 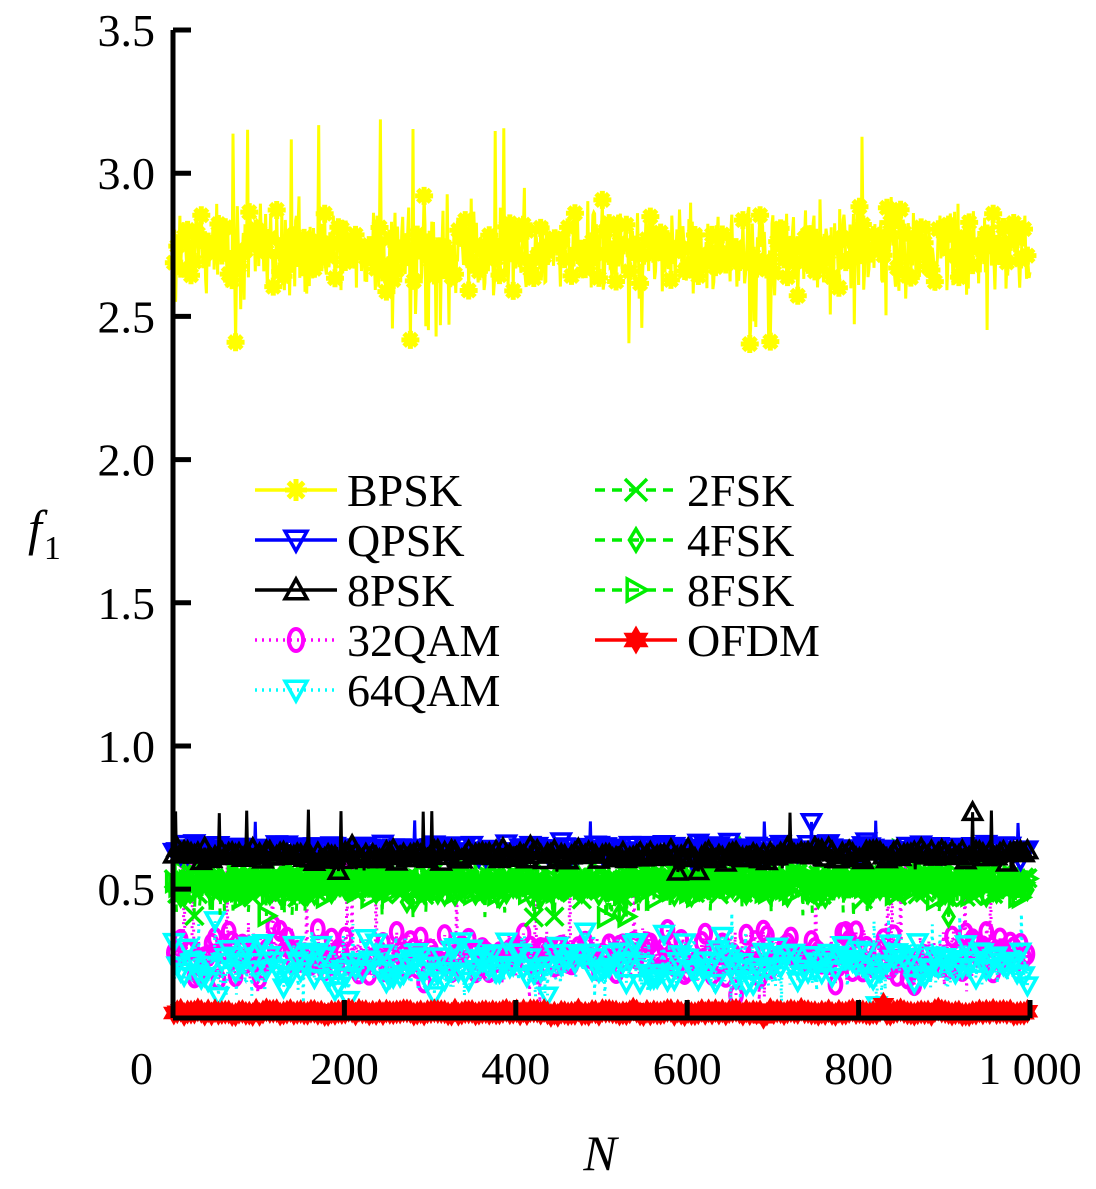 I want to click on x-tick-label: 0, so click(x=141, y=1068).